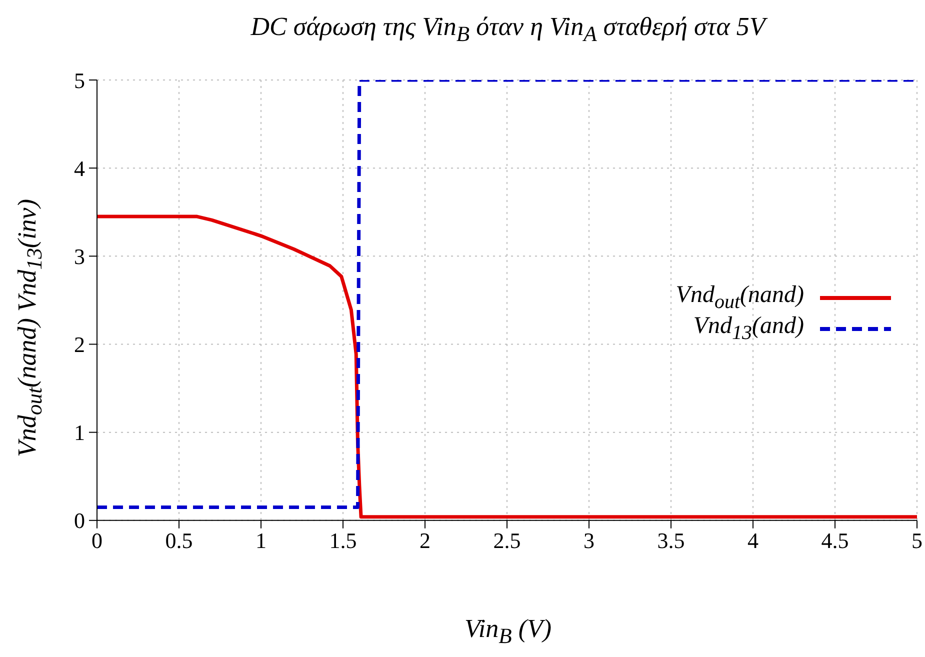  What do you see at coordinates (261, 541) in the screenshot?
I see `x-tick-label: 1` at bounding box center [261, 541].